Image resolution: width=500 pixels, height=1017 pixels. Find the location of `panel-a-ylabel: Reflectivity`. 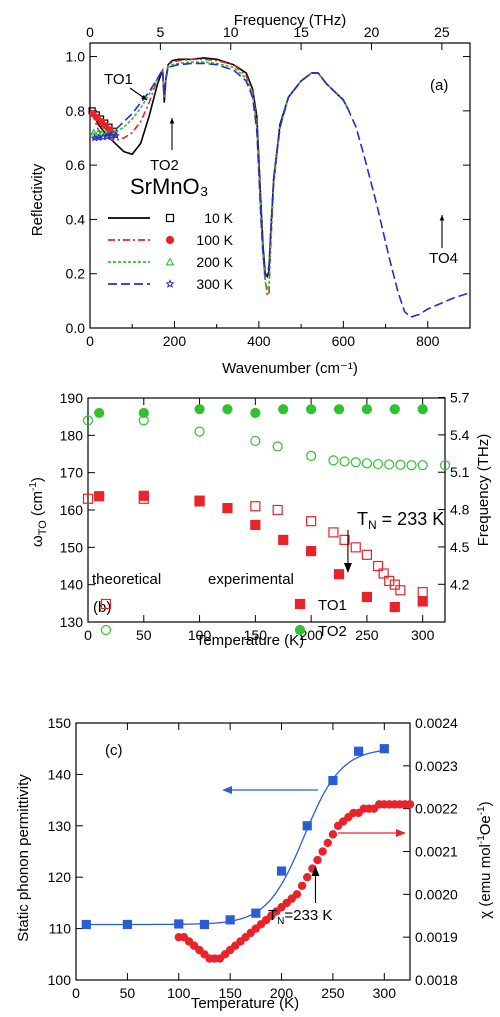

panel-a-ylabel: Reflectivity is located at coordinates (37, 199).